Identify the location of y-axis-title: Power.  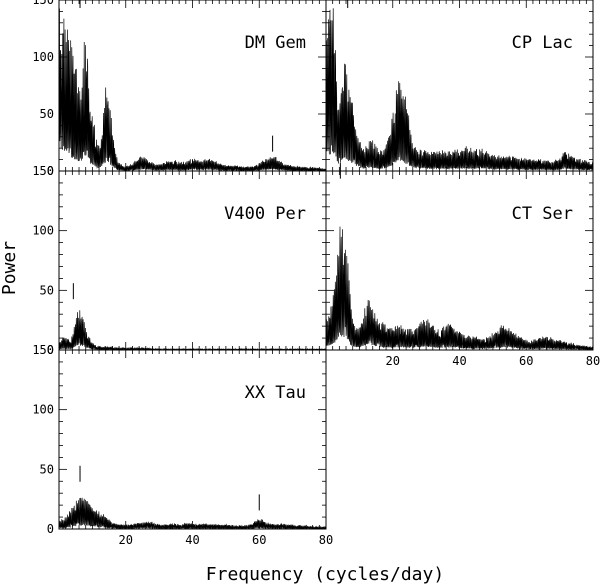
(10, 268).